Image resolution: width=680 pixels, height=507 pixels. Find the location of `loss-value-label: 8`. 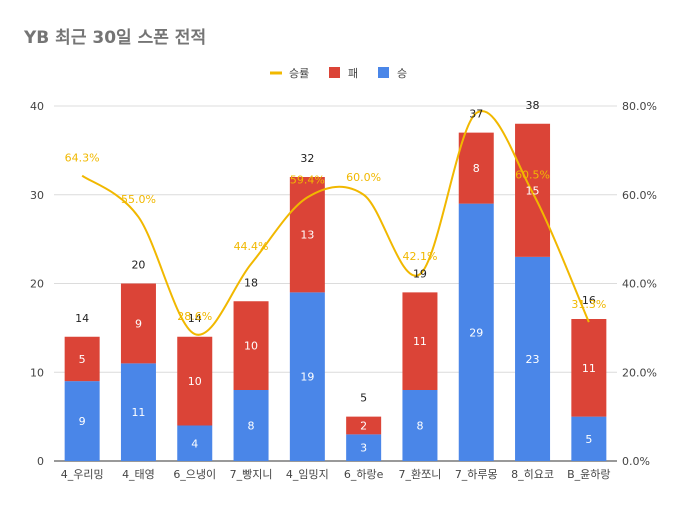

loss-value-label: 8 is located at coordinates (476, 168).